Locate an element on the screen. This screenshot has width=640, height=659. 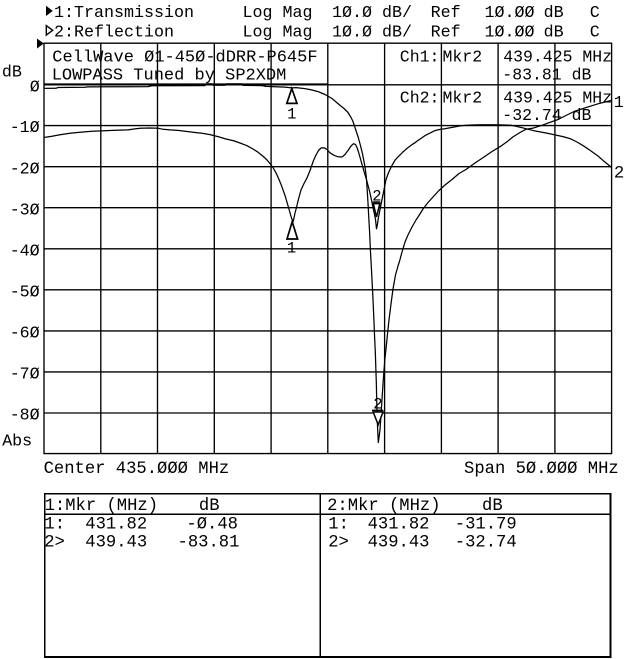
svg-text: -6Ø is located at coordinates (25, 334).